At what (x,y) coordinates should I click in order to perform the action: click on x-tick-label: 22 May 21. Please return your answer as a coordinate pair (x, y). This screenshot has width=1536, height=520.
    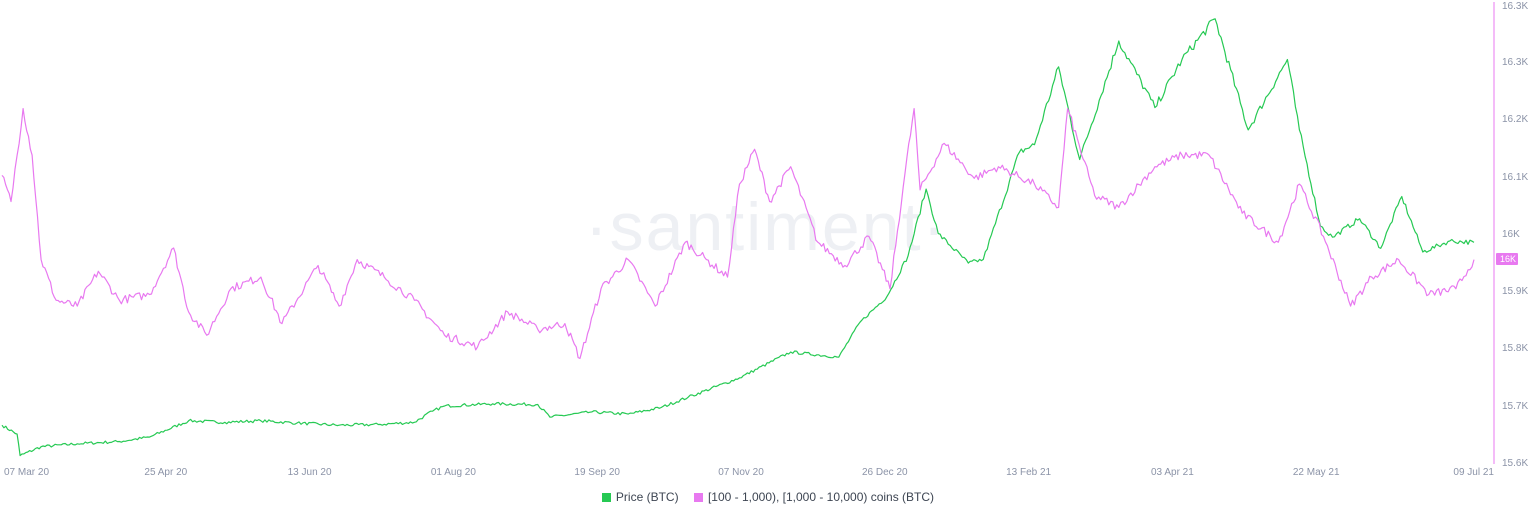
    Looking at the image, I should click on (1316, 472).